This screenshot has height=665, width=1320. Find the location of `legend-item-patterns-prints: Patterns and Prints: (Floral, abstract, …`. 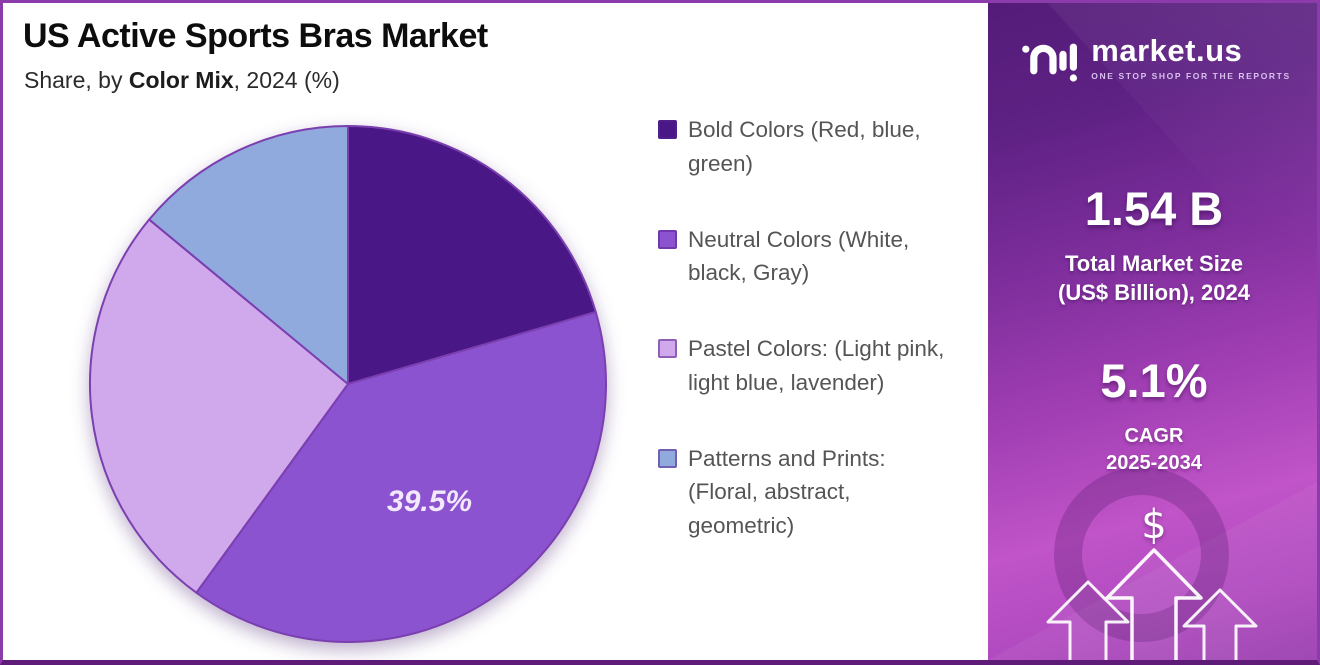

legend-item-patterns-prints: Patterns and Prints: (Floral, abstract, … is located at coordinates (808, 492).